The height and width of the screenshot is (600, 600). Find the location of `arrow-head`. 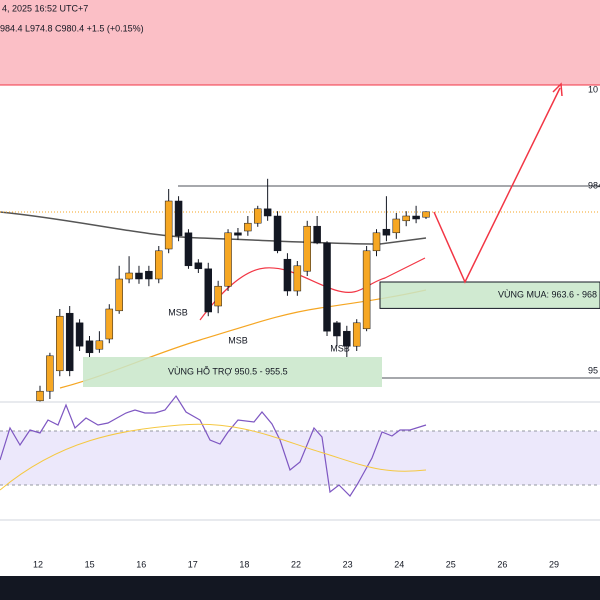

arrow-head is located at coordinates (557, 89).